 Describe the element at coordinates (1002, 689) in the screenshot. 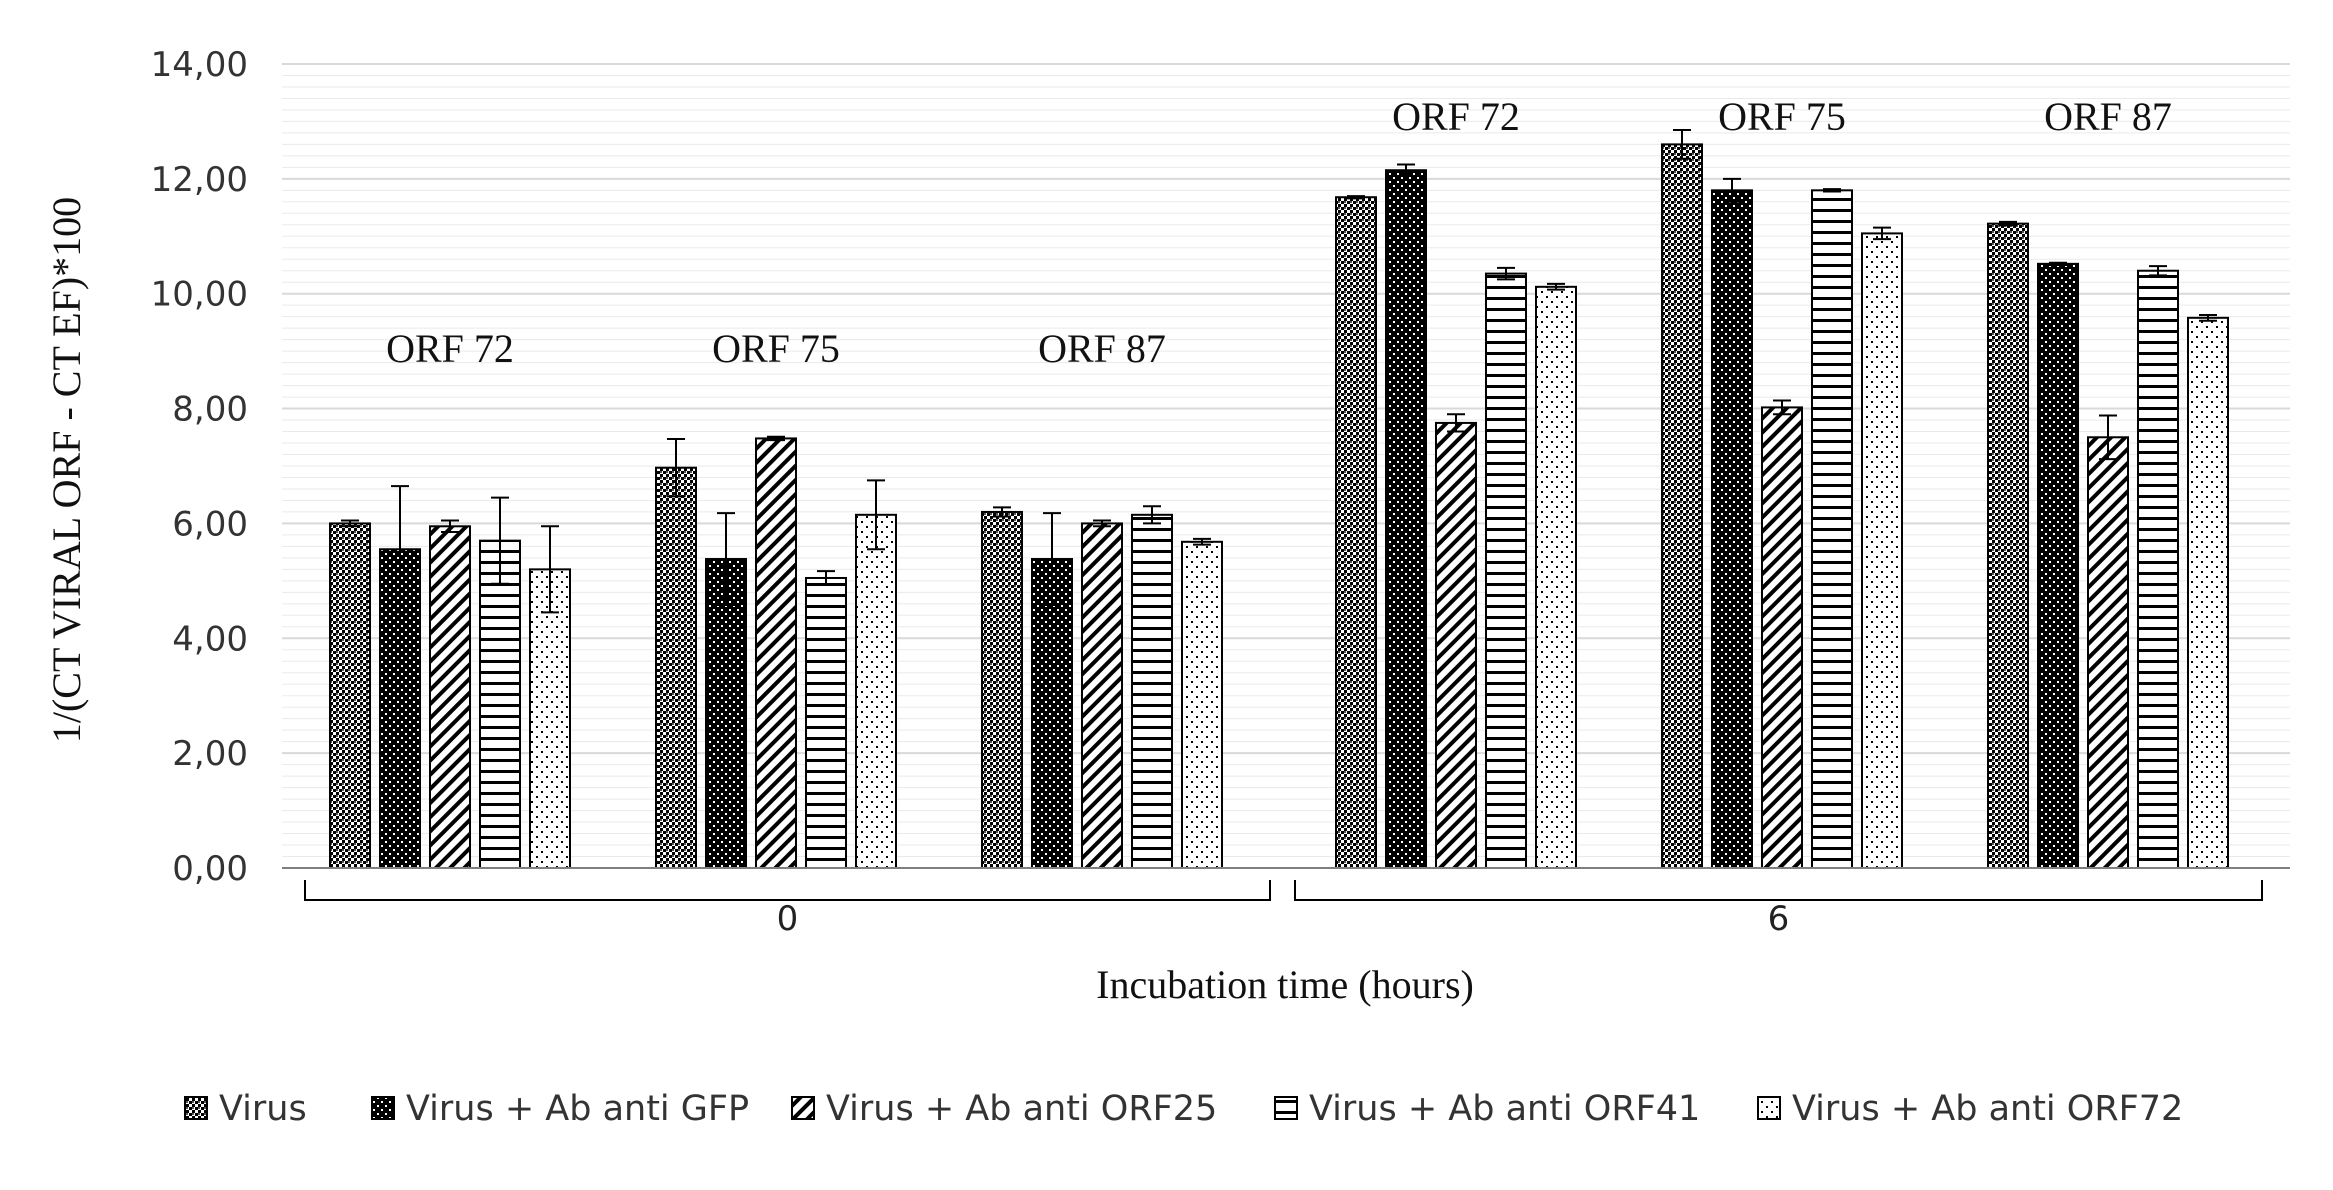

I see `bar-t0-orf87-s0` at that location.